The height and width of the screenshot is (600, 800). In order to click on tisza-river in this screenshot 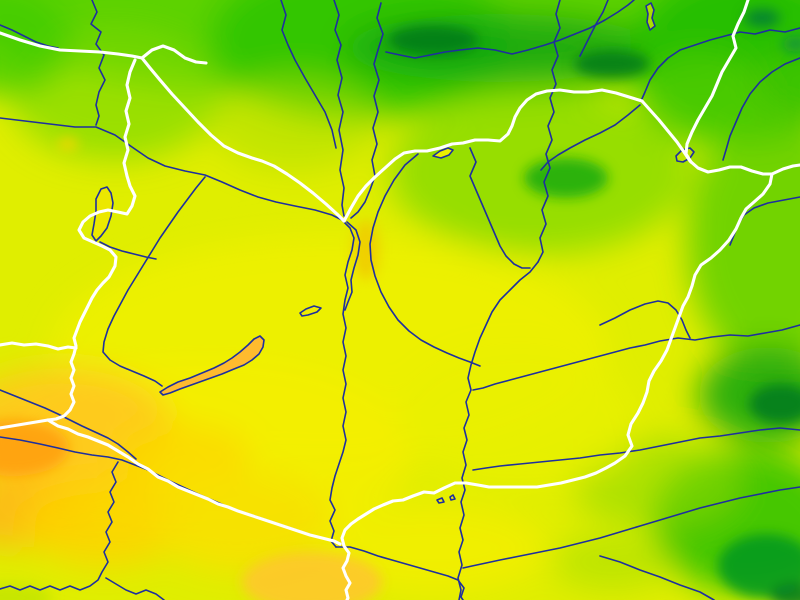, I will do `click(498, 430)`.